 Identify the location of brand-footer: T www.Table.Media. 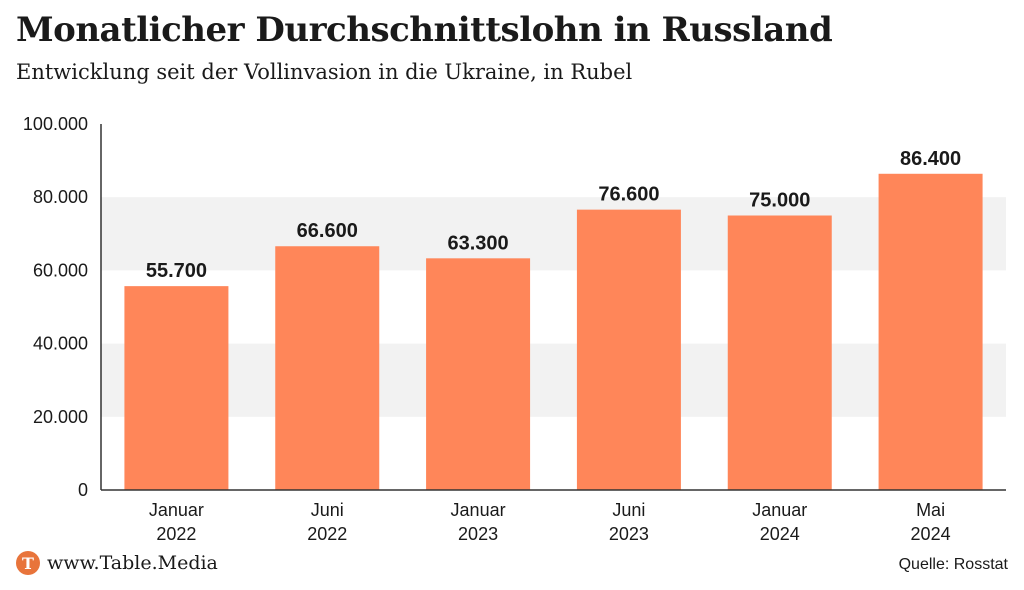
(117, 563).